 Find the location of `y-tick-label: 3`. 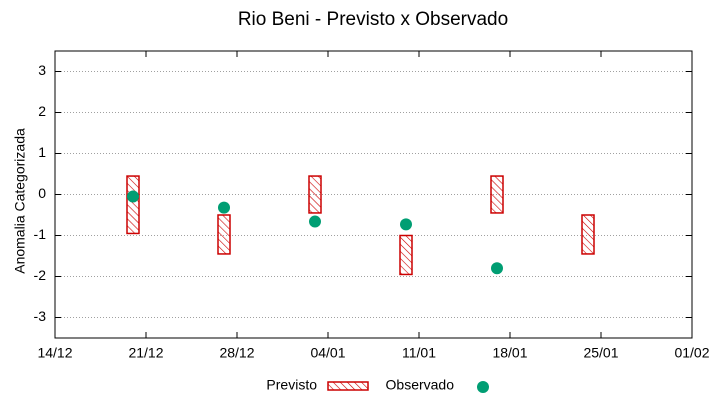

y-tick-label: 3 is located at coordinates (42, 70).